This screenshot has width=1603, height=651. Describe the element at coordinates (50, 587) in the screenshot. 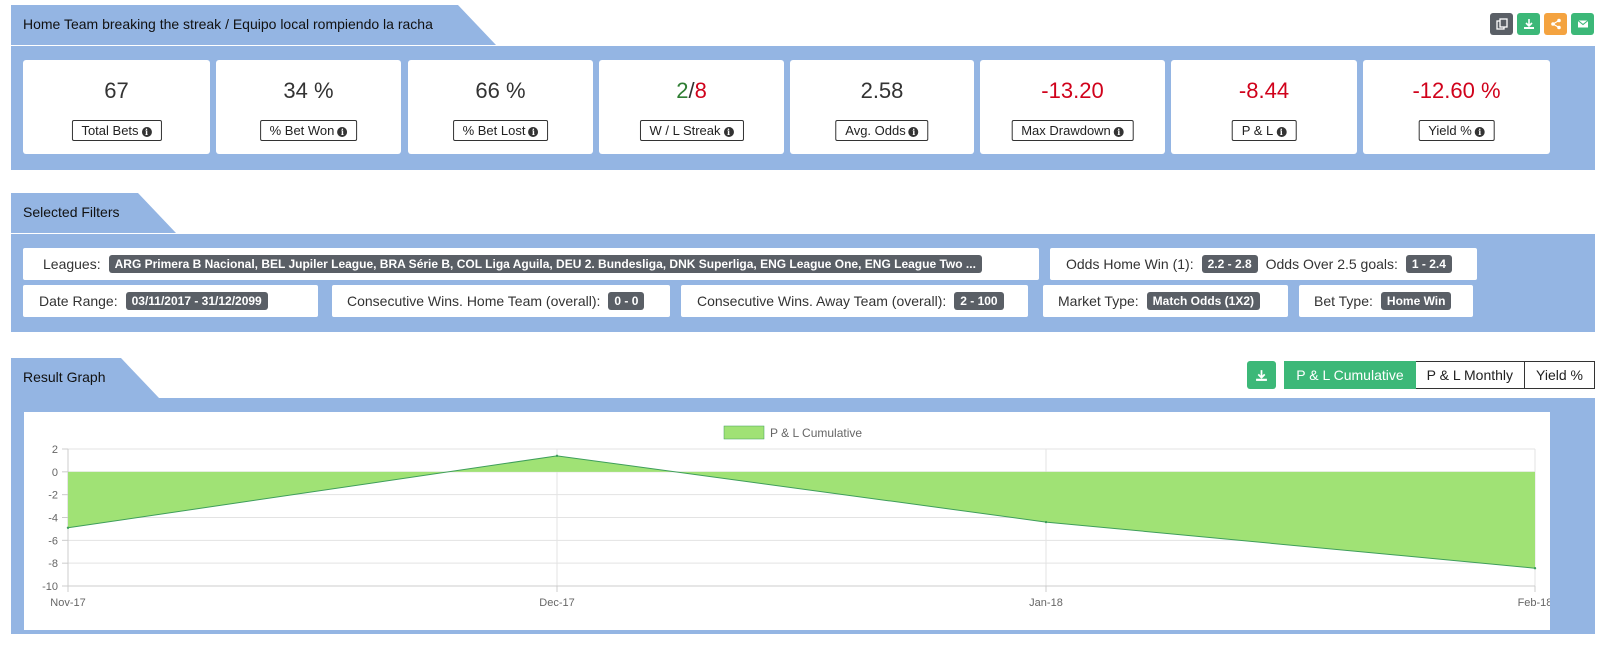

I see `y-tick-label: -10` at that location.